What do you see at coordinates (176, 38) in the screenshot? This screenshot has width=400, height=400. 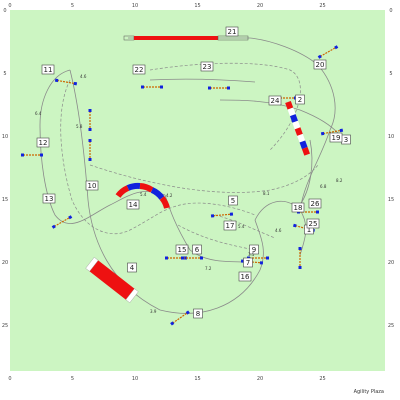 I see `dog-walk-plank` at bounding box center [176, 38].